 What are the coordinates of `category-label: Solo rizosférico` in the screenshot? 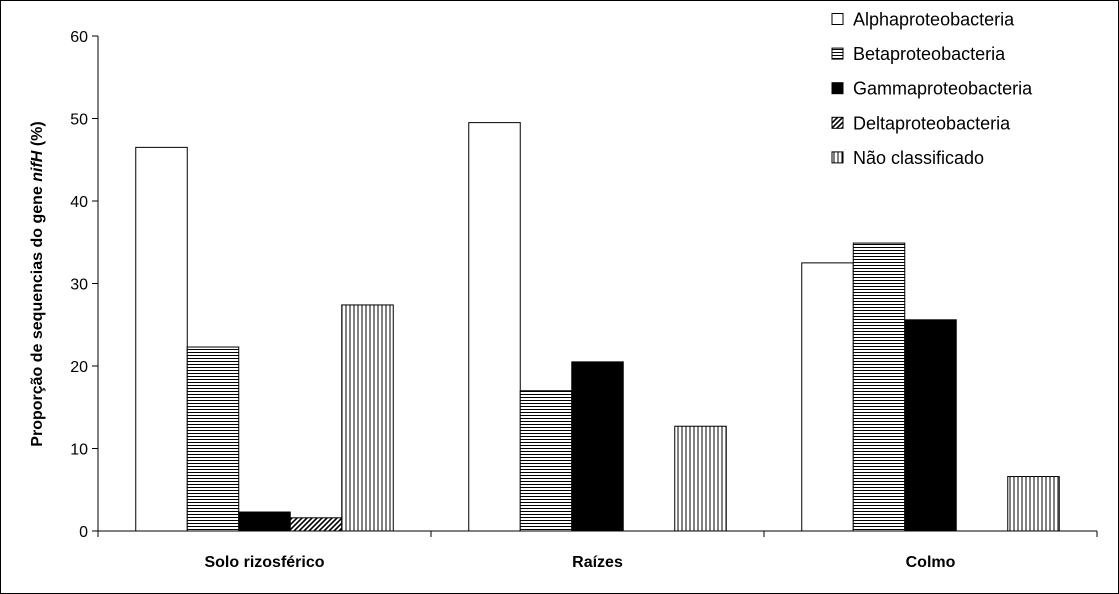 It's located at (264, 562).